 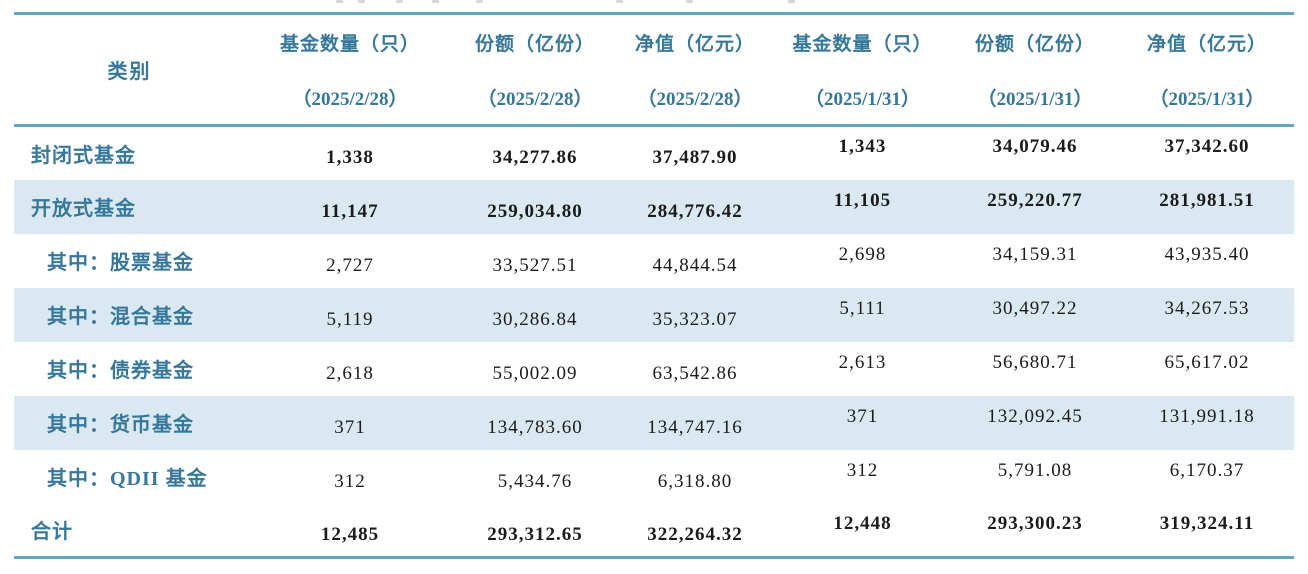 What do you see at coordinates (1207, 362) in the screenshot?
I see `value-text: 65,617.02` at bounding box center [1207, 362].